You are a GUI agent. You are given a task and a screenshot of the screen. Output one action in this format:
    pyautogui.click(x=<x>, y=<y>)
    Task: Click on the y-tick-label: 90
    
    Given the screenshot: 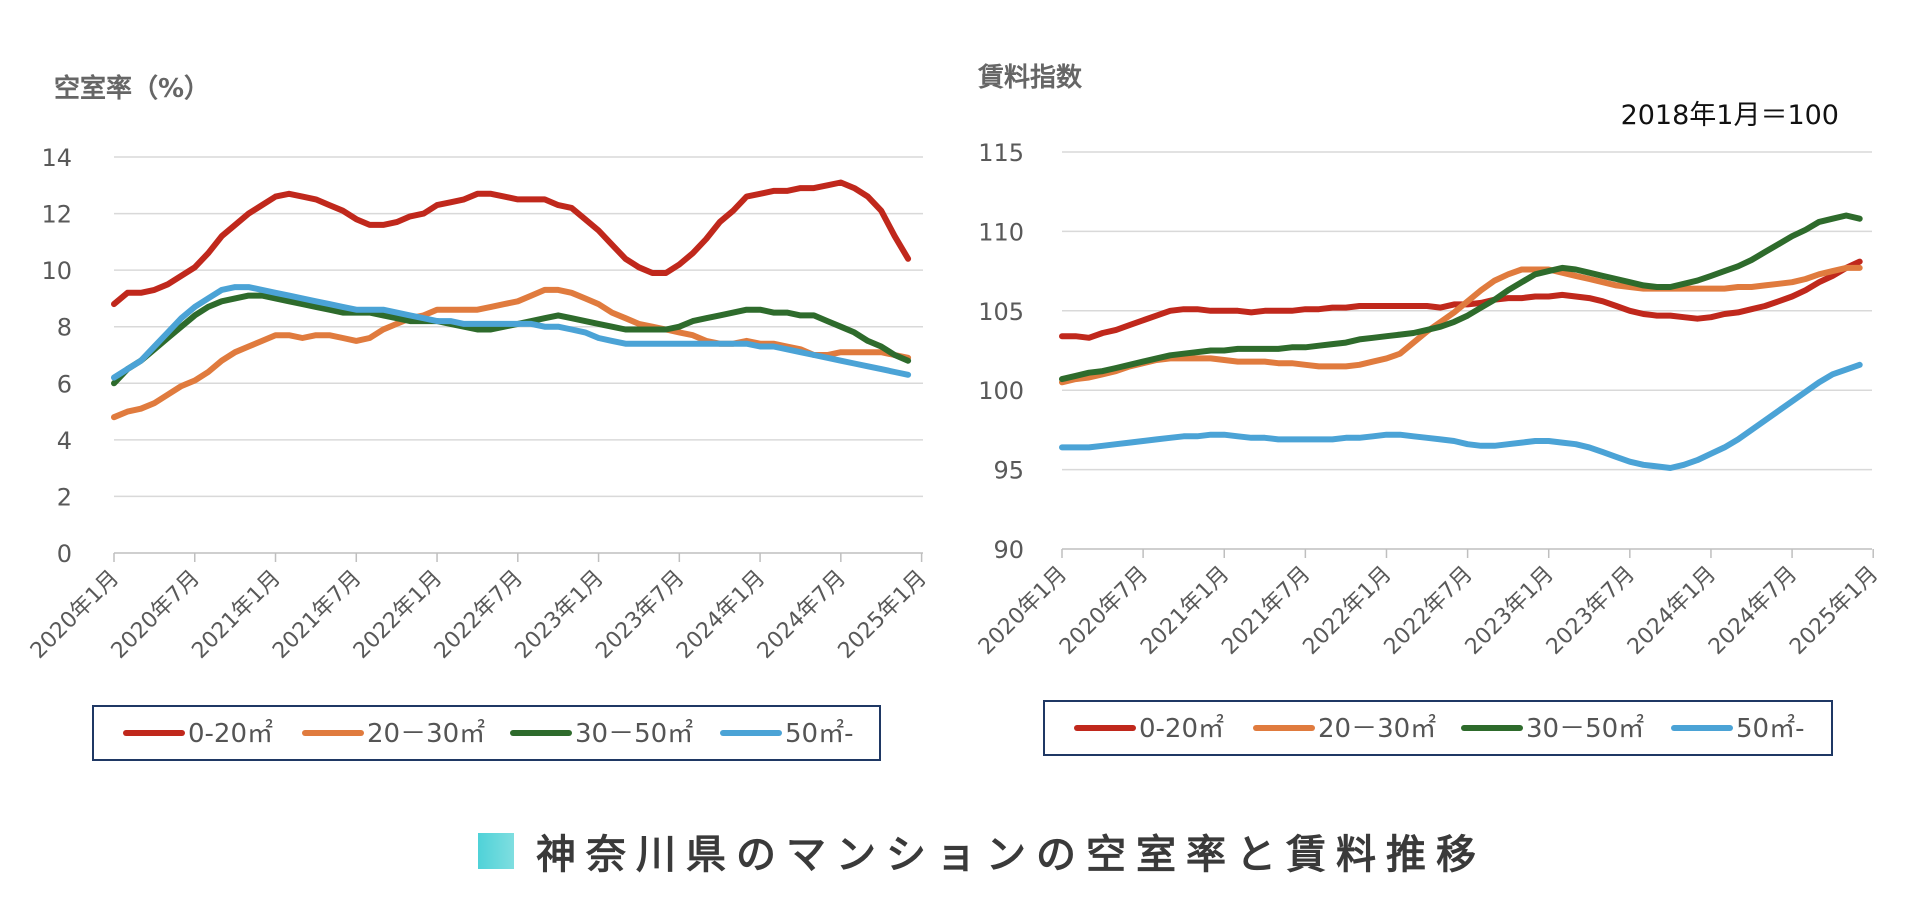 What is the action you would take?
    pyautogui.click(x=1008, y=550)
    